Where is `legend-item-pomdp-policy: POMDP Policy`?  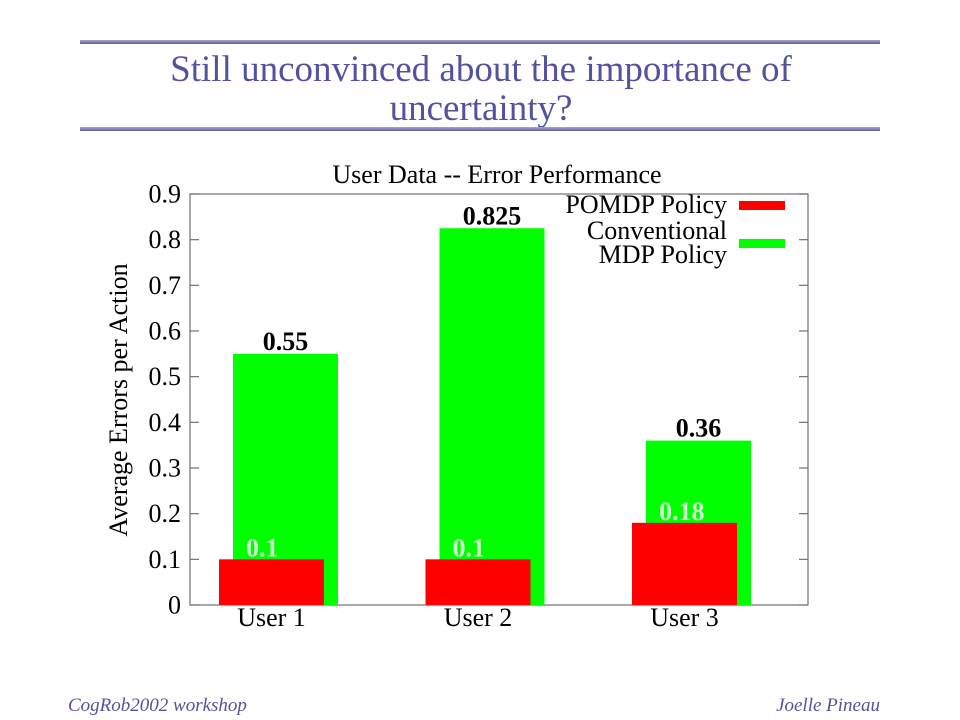
legend-item-pomdp-policy: POMDP Policy is located at coordinates (675, 204).